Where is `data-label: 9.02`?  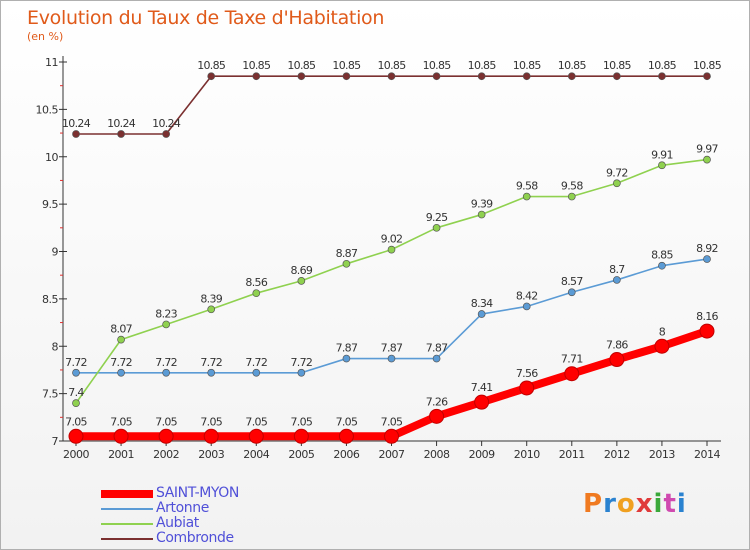
data-label: 9.02 is located at coordinates (392, 239).